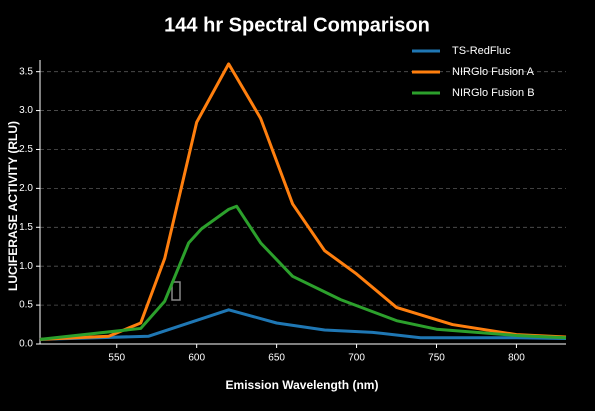 The height and width of the screenshot is (411, 595). I want to click on x-tick-label: 600, so click(196, 358).